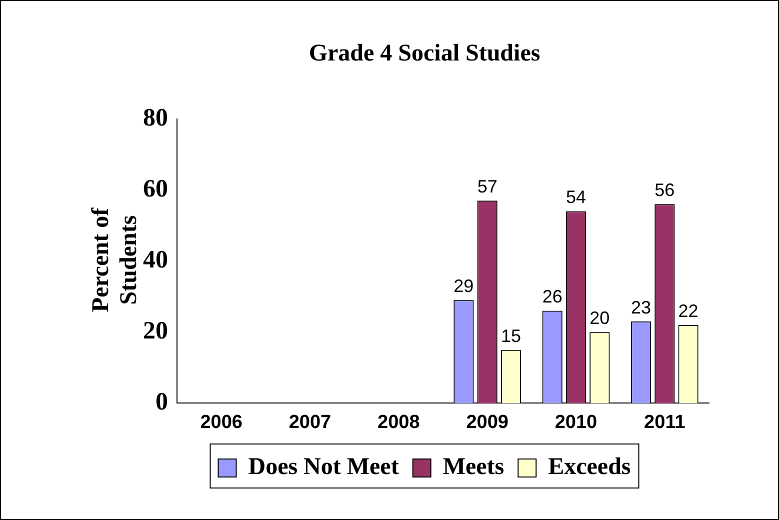 This screenshot has height=520, width=779. Describe the element at coordinates (552, 296) in the screenshot. I see `data-label: 26` at that location.